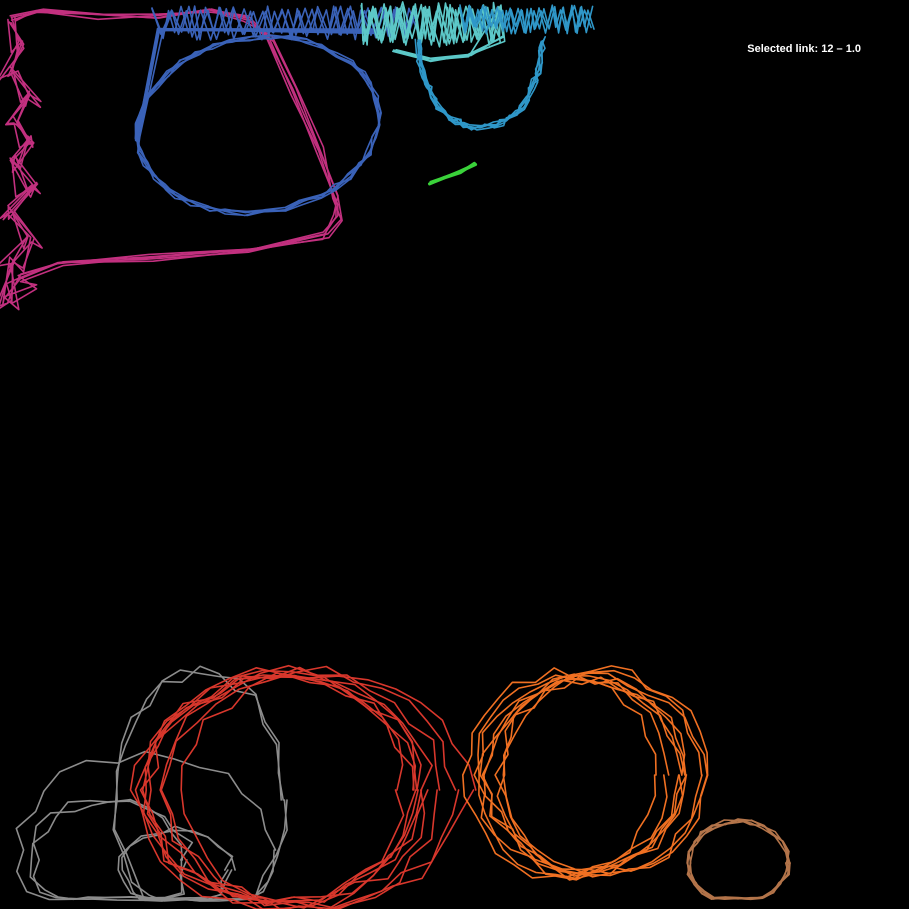 The height and width of the screenshot is (909, 909). What do you see at coordinates (453, 174) in the screenshot?
I see `green-mark-stroke` at bounding box center [453, 174].